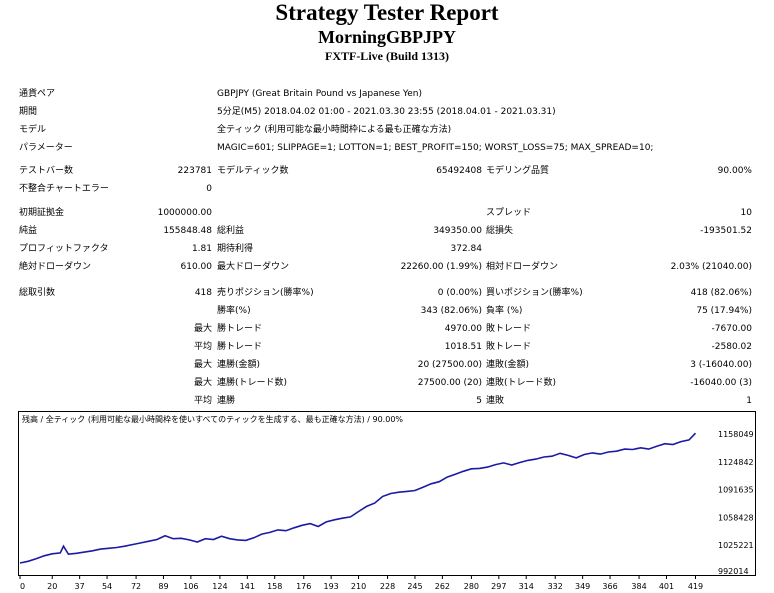  I want to click on x-tick-label: 245, so click(414, 586).